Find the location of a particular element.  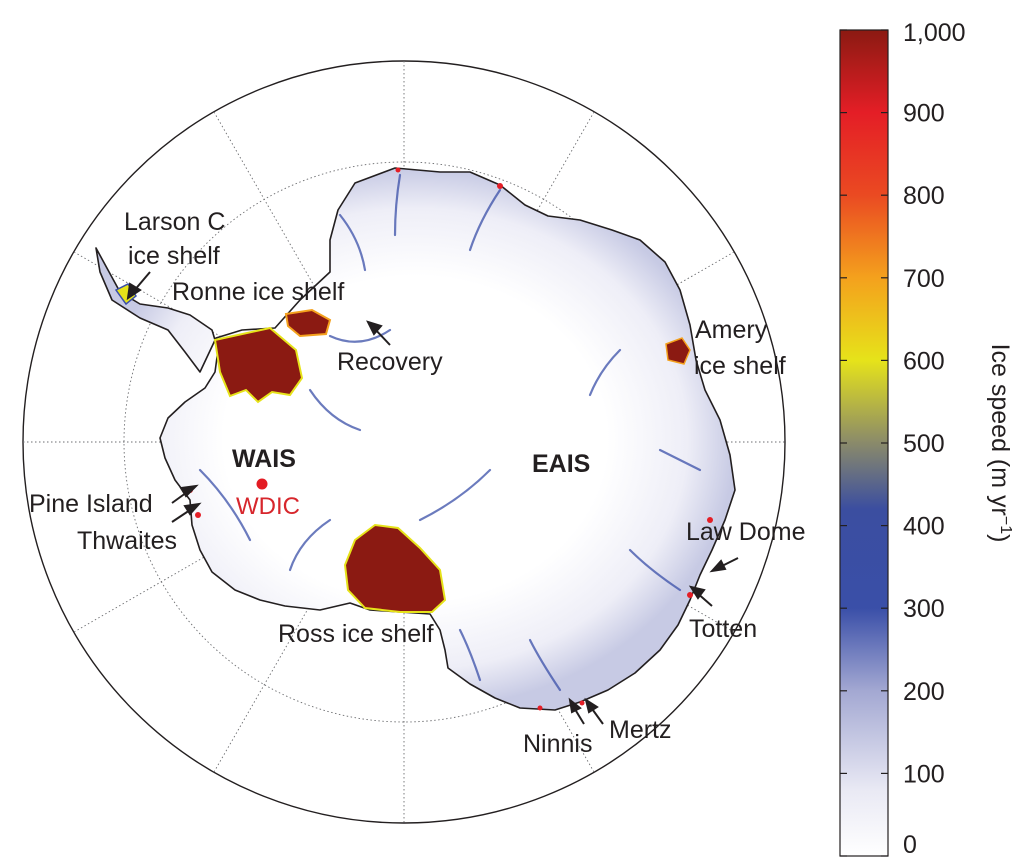

colorbar-tick-label: 300 is located at coordinates (924, 609).